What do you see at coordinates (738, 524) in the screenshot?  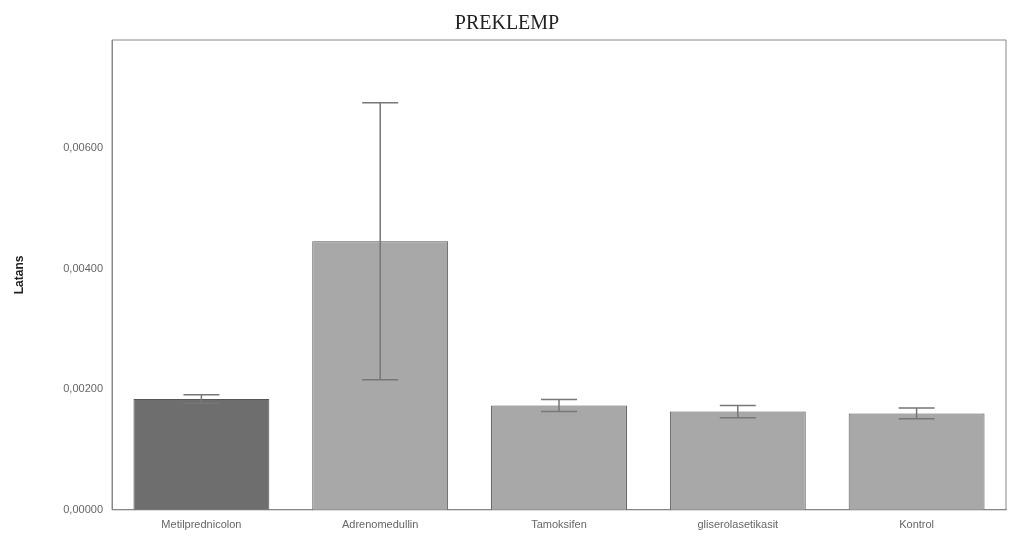 I see `x-tick-label: gliserolasetikasit` at bounding box center [738, 524].